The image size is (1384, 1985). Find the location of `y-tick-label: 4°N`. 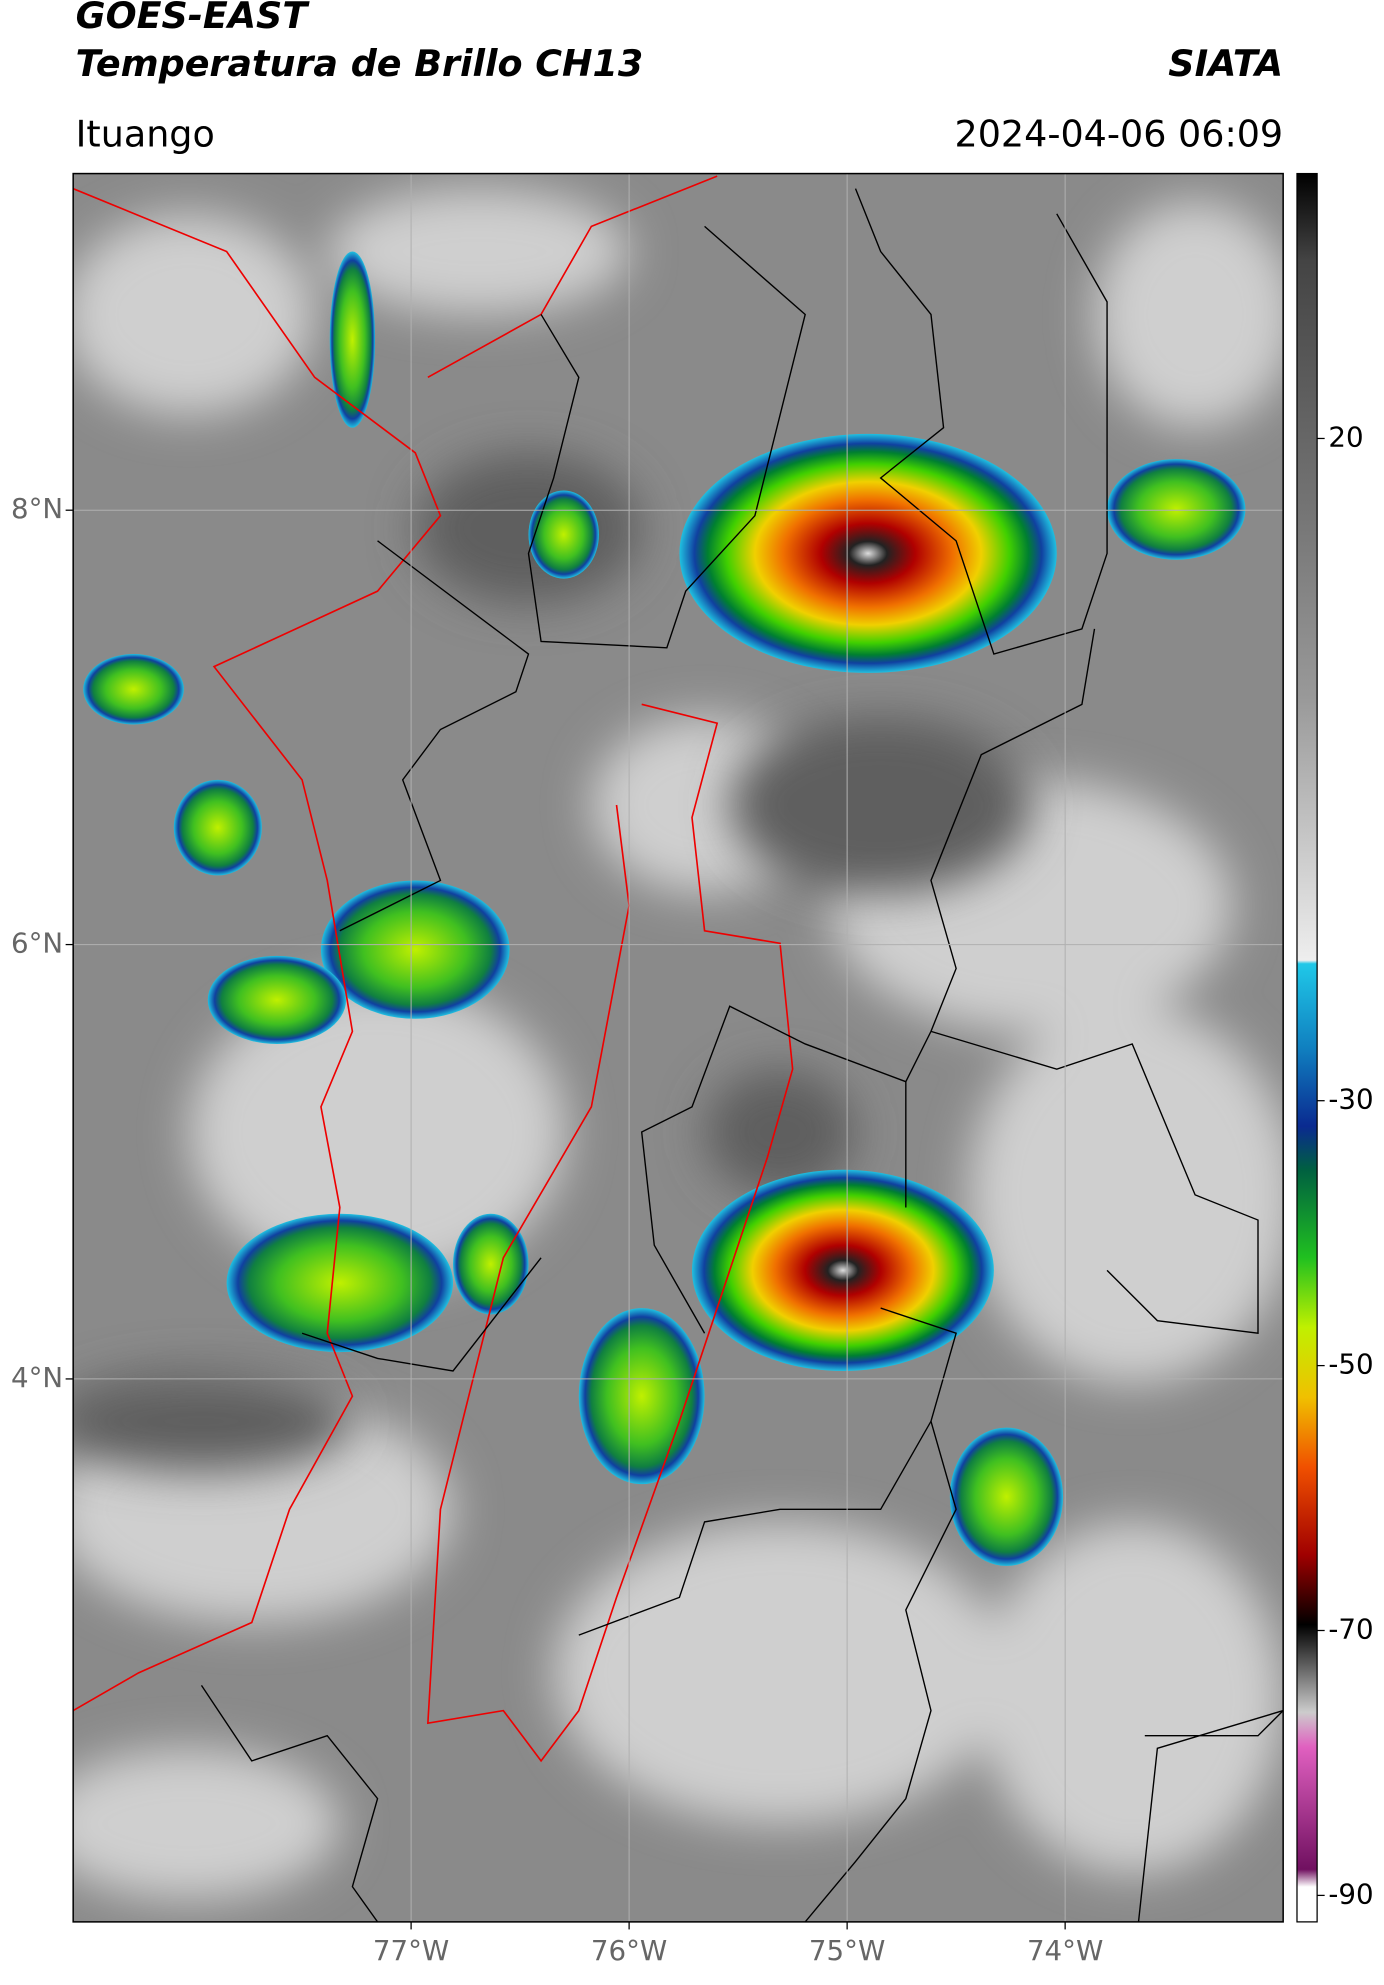

y-tick-label: 4°N is located at coordinates (37, 1377).